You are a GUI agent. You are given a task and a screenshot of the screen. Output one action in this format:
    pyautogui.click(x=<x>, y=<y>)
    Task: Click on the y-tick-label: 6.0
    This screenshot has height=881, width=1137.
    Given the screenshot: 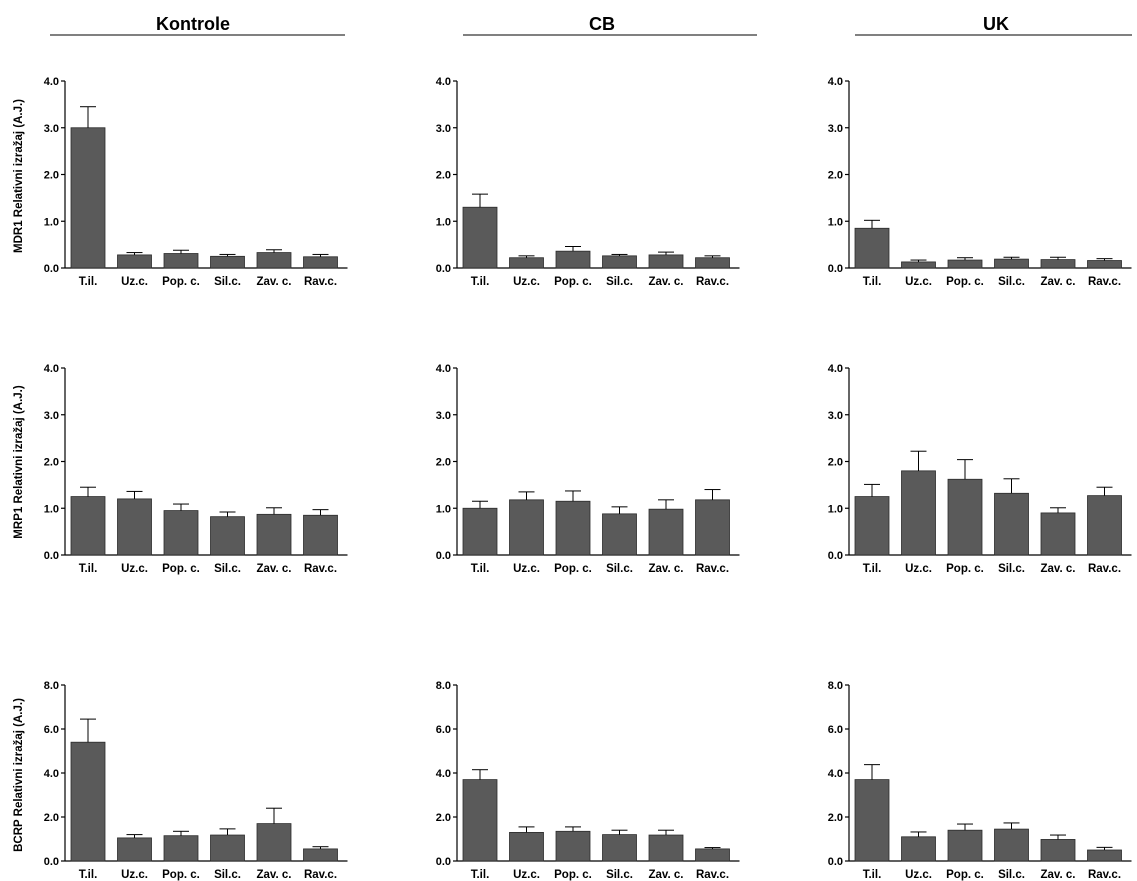 What is the action you would take?
    pyautogui.click(x=443, y=730)
    